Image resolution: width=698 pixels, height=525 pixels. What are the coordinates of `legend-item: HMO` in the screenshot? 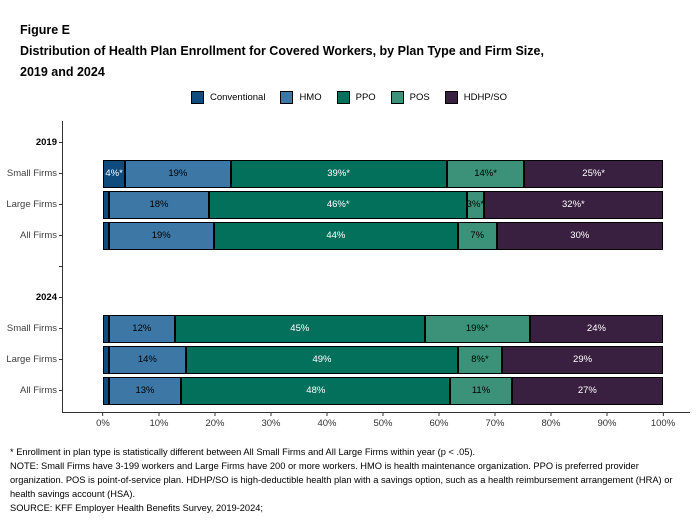 It's located at (301, 97).